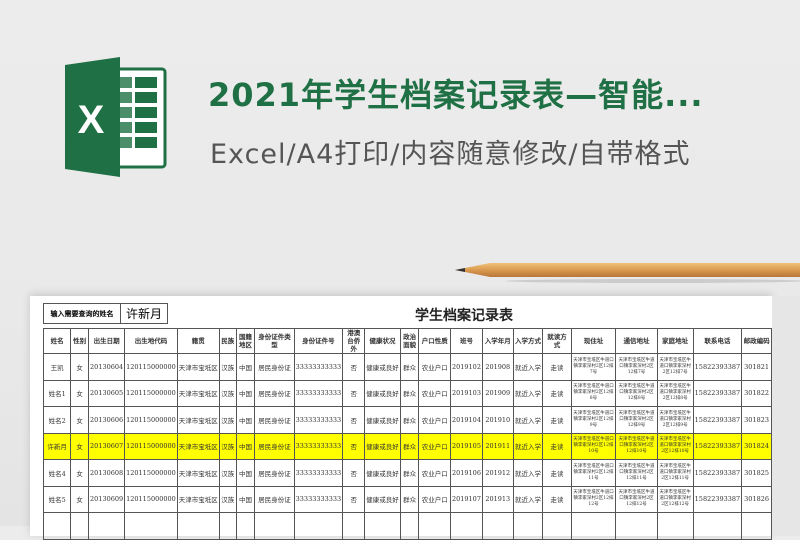 This screenshot has width=800, height=540. I want to click on table-cell: 20130604, so click(107, 367).